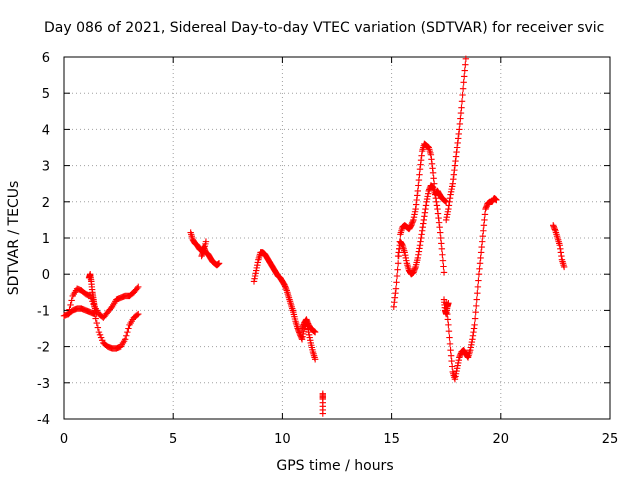 This screenshot has height=480, width=640. Describe the element at coordinates (339, 439) in the screenshot. I see `x-tick-labels: 0 5 10 15 20 25` at that location.